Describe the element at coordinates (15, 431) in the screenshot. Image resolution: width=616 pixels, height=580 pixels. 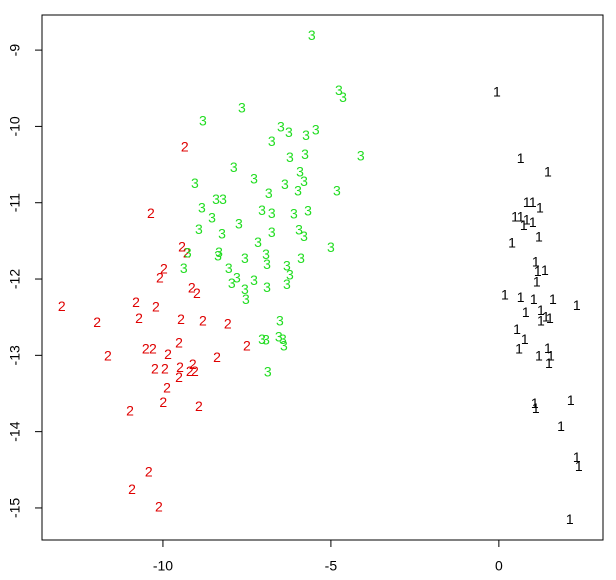
I see `y-tick-label: -14` at that location.